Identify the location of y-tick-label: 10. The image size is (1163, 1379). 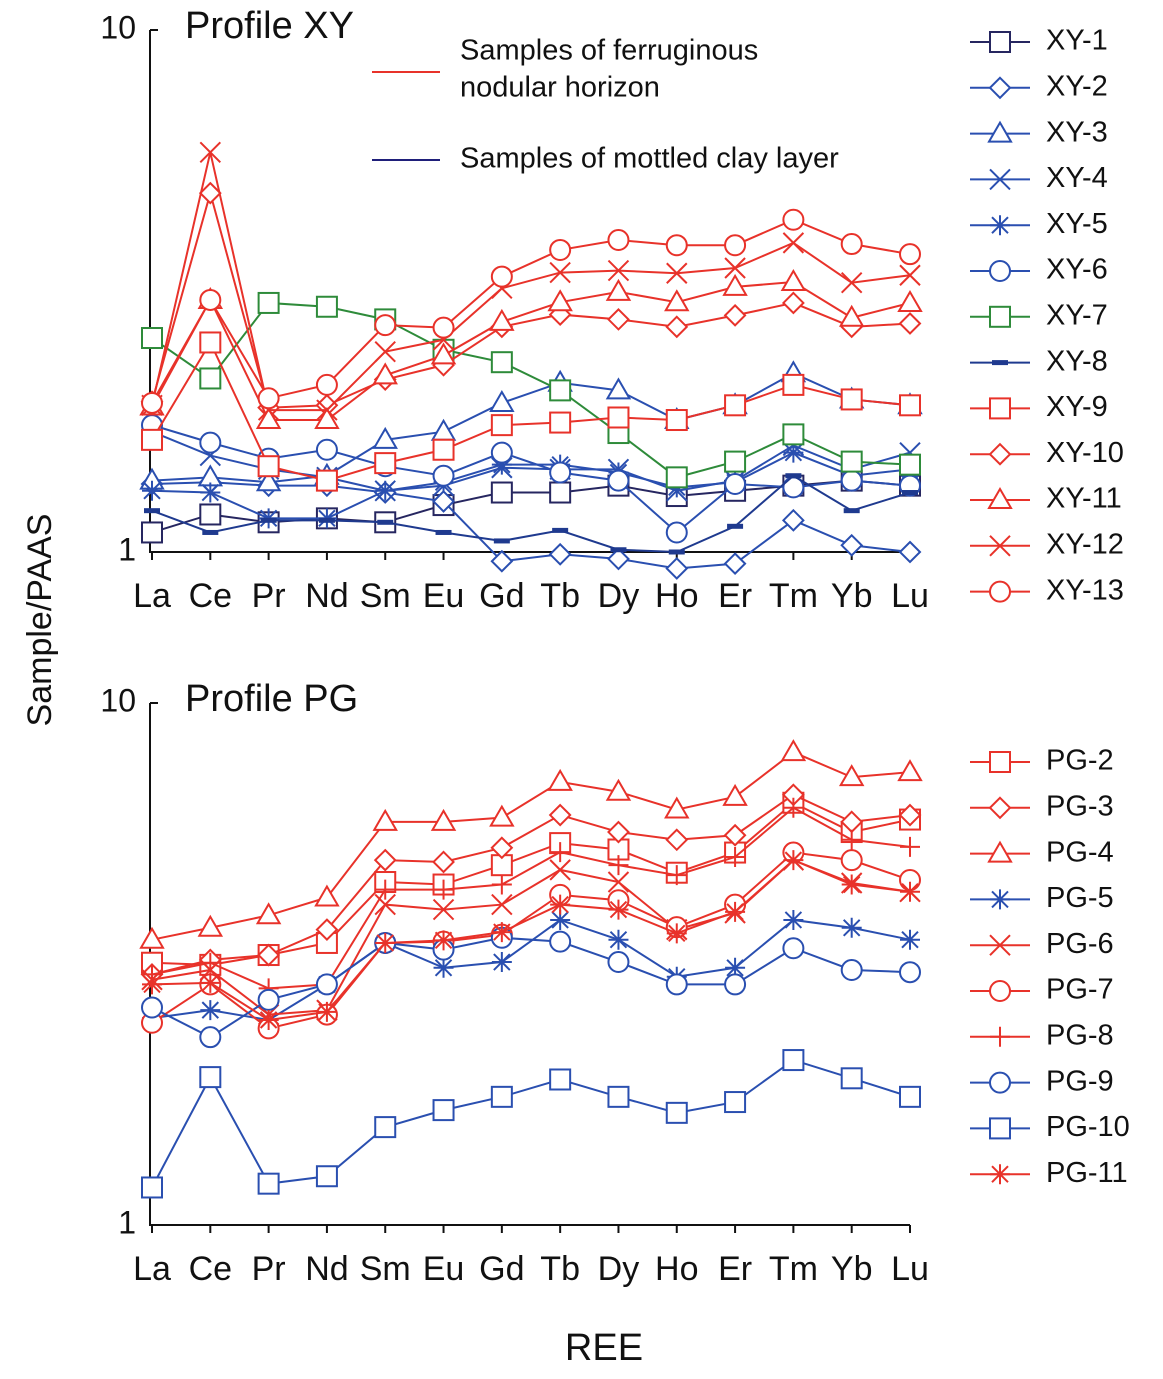
(118, 700).